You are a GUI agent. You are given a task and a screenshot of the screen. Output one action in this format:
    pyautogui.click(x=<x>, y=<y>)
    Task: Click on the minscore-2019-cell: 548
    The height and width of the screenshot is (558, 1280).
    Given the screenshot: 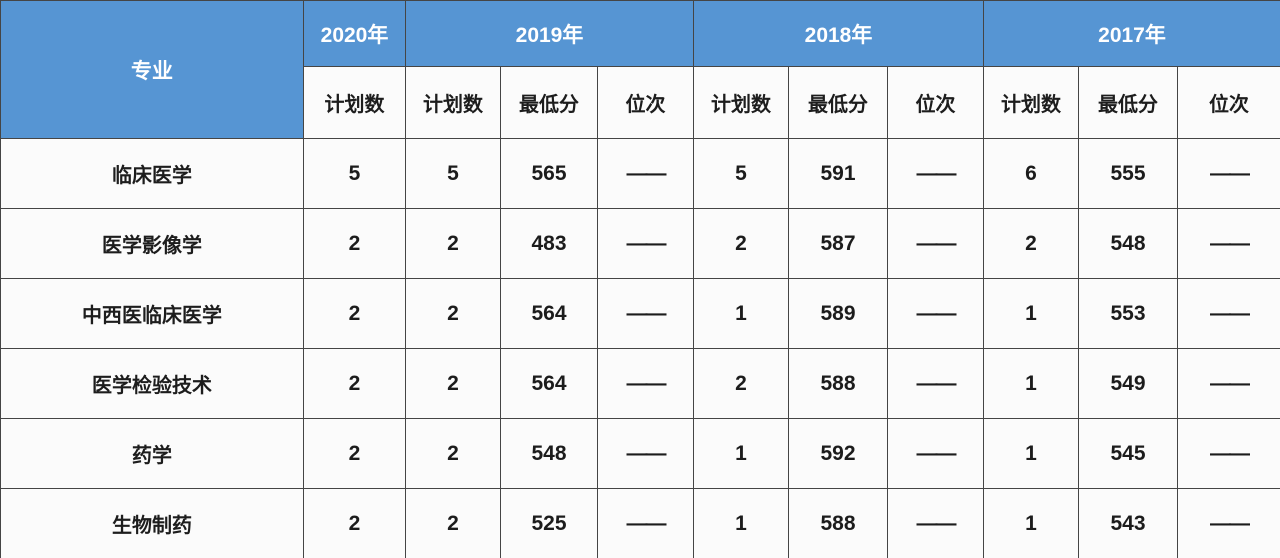 What is the action you would take?
    pyautogui.click(x=549, y=453)
    